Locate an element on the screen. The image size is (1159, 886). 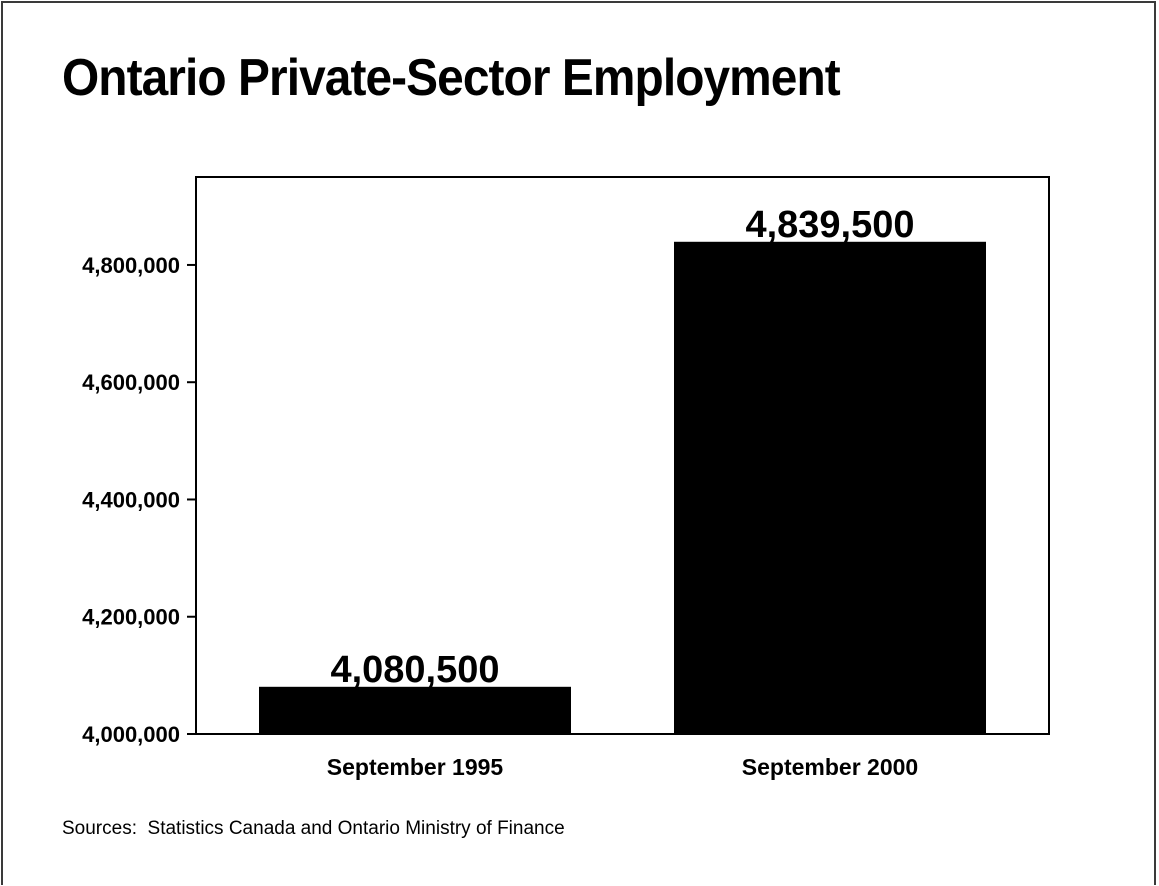
x-category-label: September 2000 is located at coordinates (830, 767).